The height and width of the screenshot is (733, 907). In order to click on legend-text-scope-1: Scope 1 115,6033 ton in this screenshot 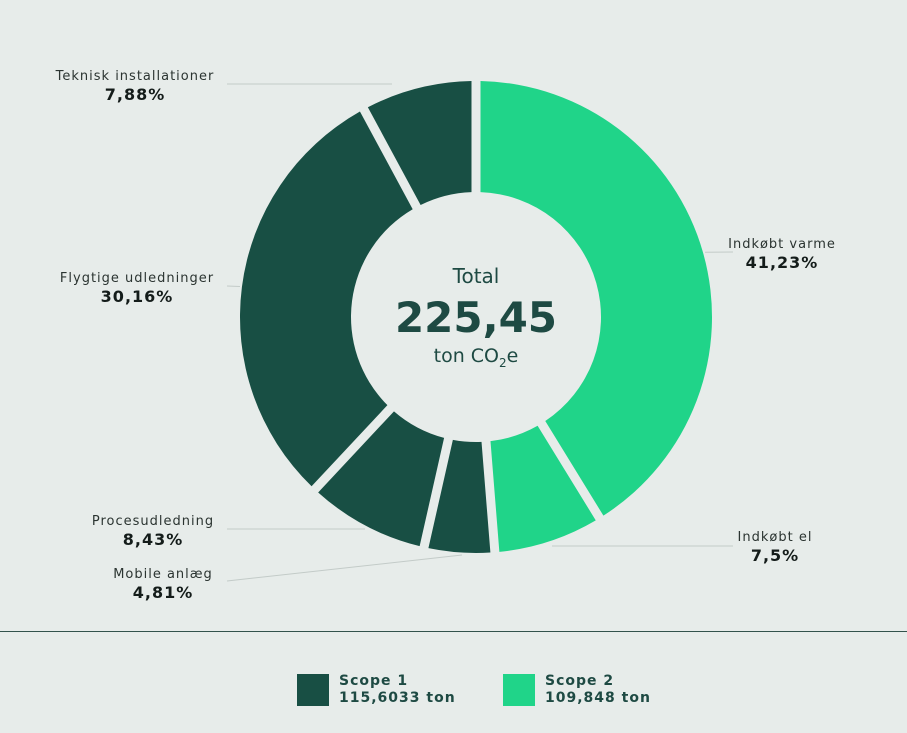, I will do `click(397, 690)`.